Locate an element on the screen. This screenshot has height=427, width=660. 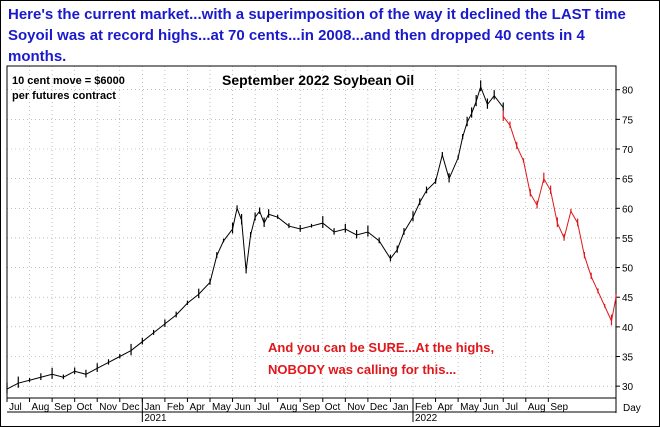
y-tick-label: 80 is located at coordinates (628, 91).